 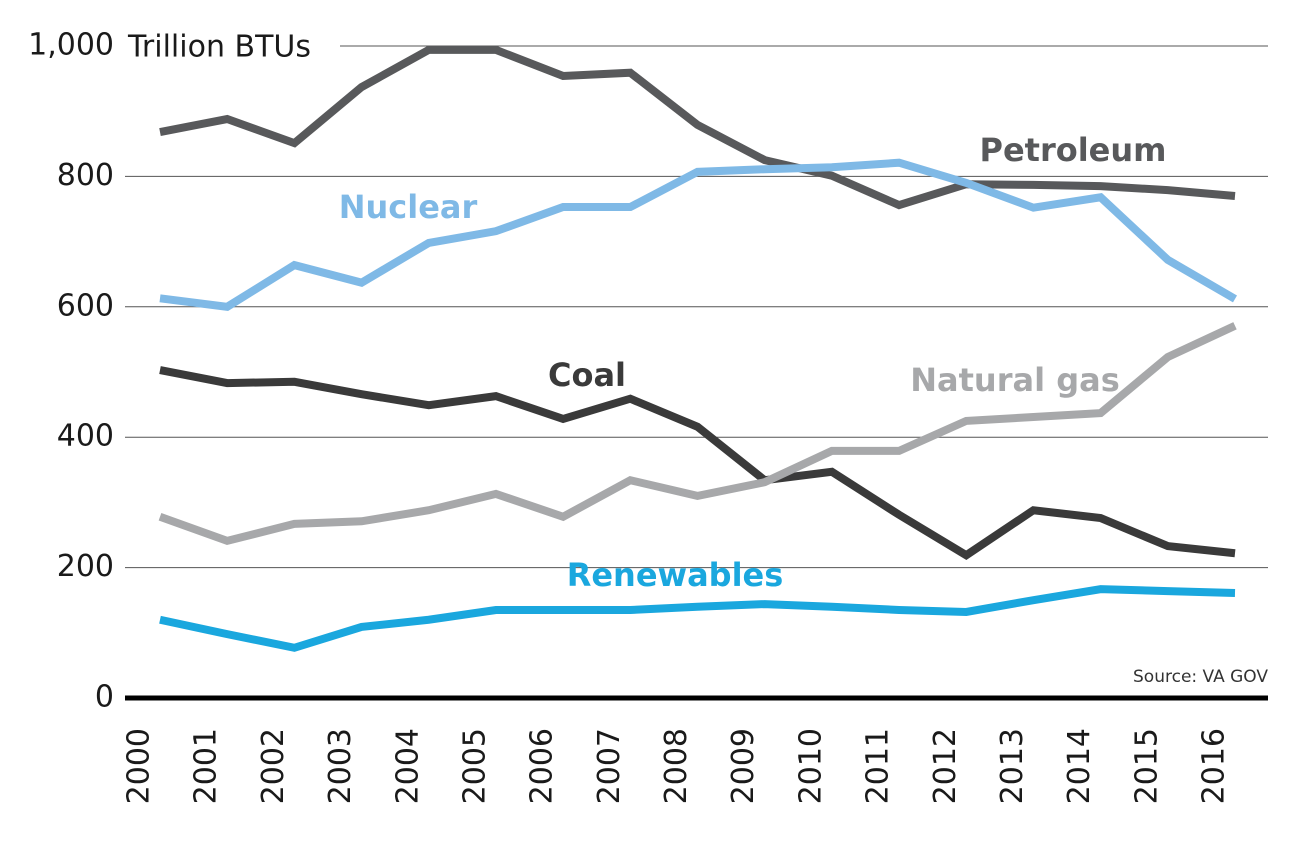 I want to click on x-tick-label: 2008, so click(x=676, y=766).